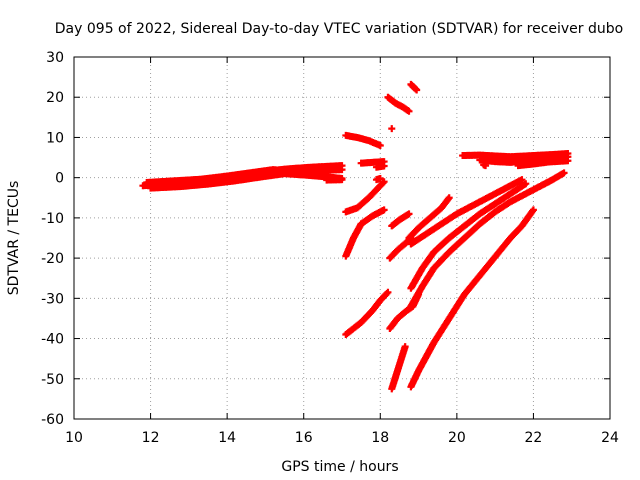 This screenshot has width=640, height=480. I want to click on x-tick-label: 14, so click(227, 438).